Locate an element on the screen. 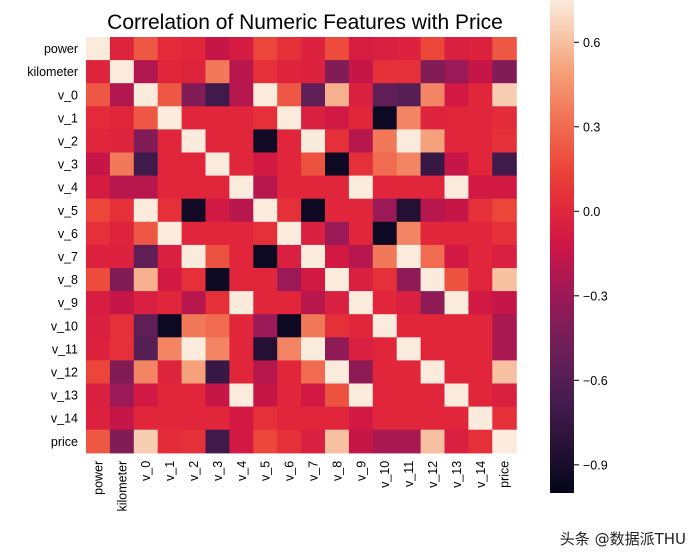  x-tick-label: v_9 is located at coordinates (361, 471).